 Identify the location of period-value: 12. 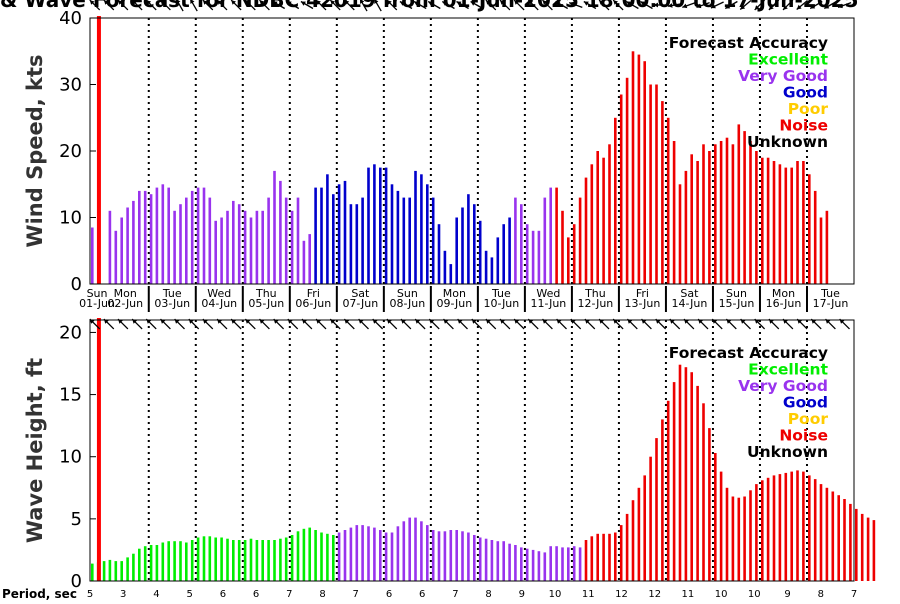
(621, 594).